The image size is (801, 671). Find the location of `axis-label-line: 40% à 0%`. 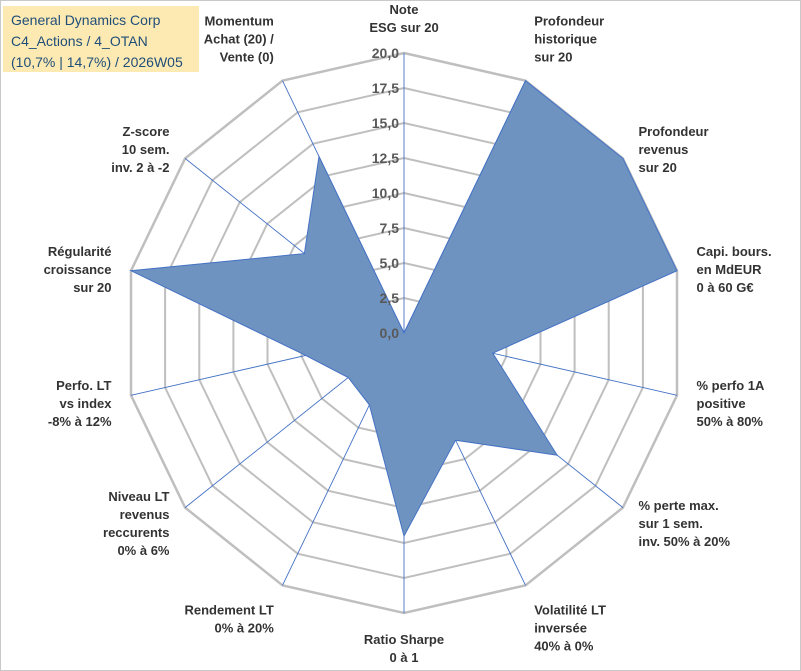

axis-label-line: 40% à 0% is located at coordinates (564, 645).